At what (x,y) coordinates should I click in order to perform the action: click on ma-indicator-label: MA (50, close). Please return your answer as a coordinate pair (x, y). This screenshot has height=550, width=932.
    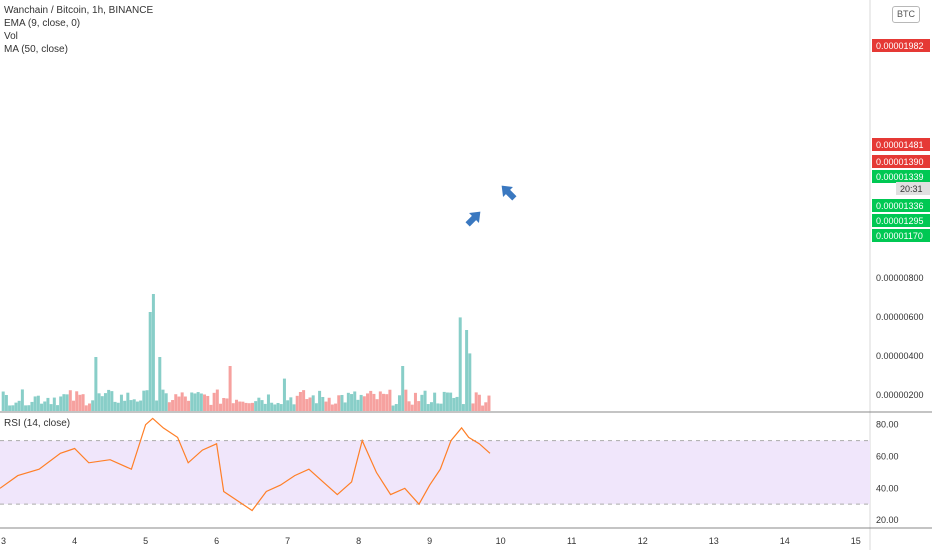
    Looking at the image, I should click on (36, 49).